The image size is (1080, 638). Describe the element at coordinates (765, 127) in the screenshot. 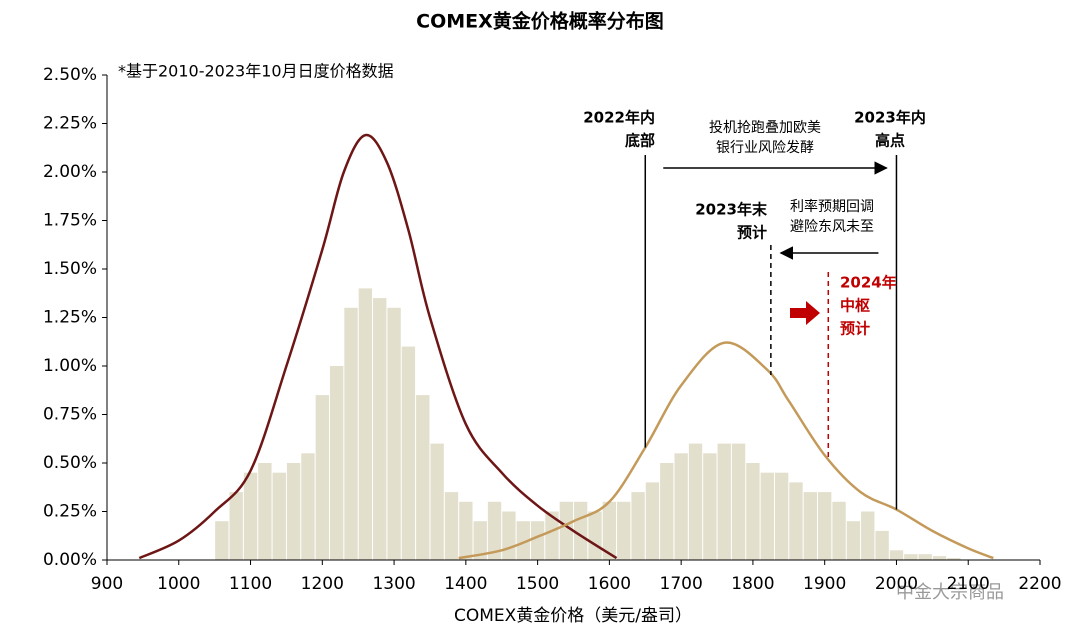

I see `arrow-label: 投机抢跑叠加欧美` at that location.